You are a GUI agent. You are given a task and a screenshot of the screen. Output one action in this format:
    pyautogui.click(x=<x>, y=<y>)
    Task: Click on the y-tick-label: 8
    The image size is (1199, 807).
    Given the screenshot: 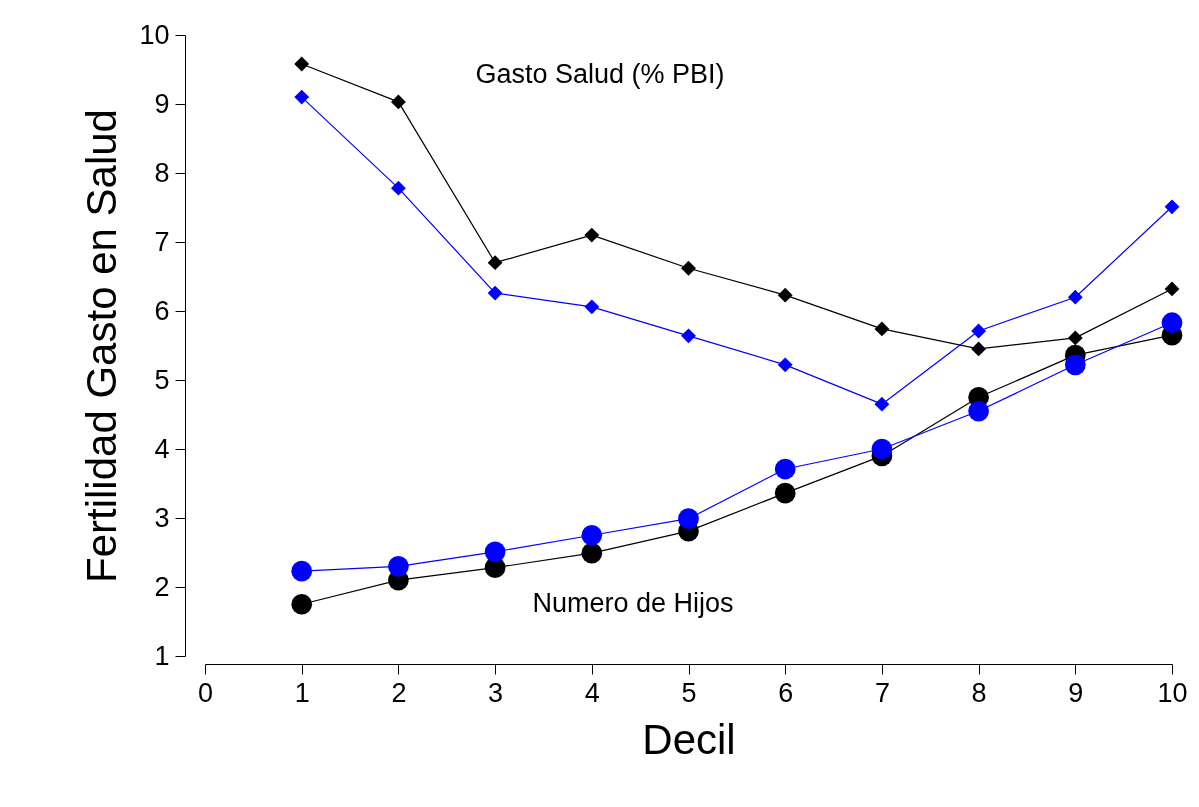 What is the action you would take?
    pyautogui.click(x=162, y=172)
    